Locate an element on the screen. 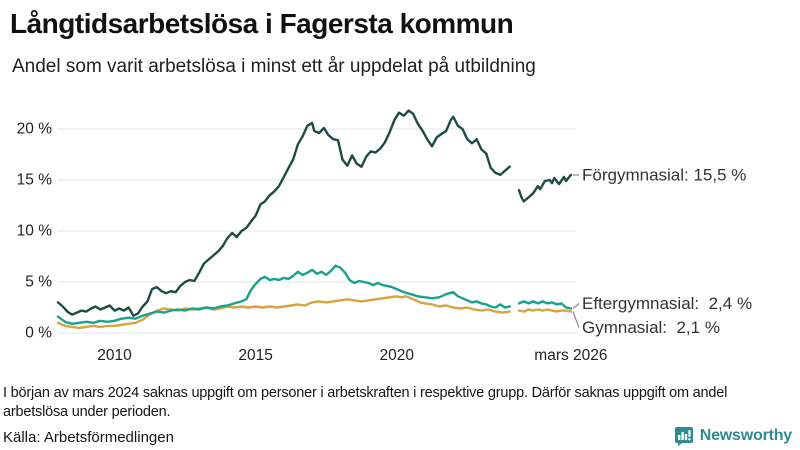 The image size is (800, 450). brand-name: Newsworthy is located at coordinates (745, 435).